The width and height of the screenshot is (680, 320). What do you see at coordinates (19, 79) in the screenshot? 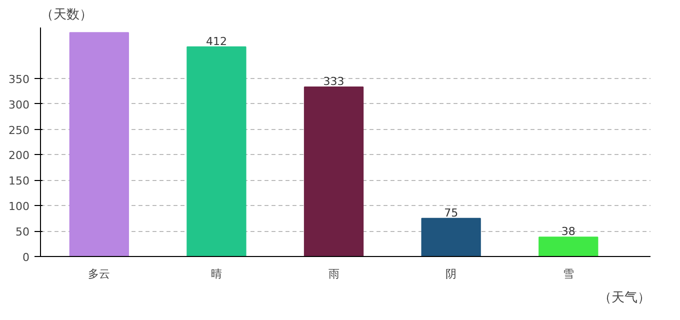
I see `y-tick-label: 350` at bounding box center [19, 79].